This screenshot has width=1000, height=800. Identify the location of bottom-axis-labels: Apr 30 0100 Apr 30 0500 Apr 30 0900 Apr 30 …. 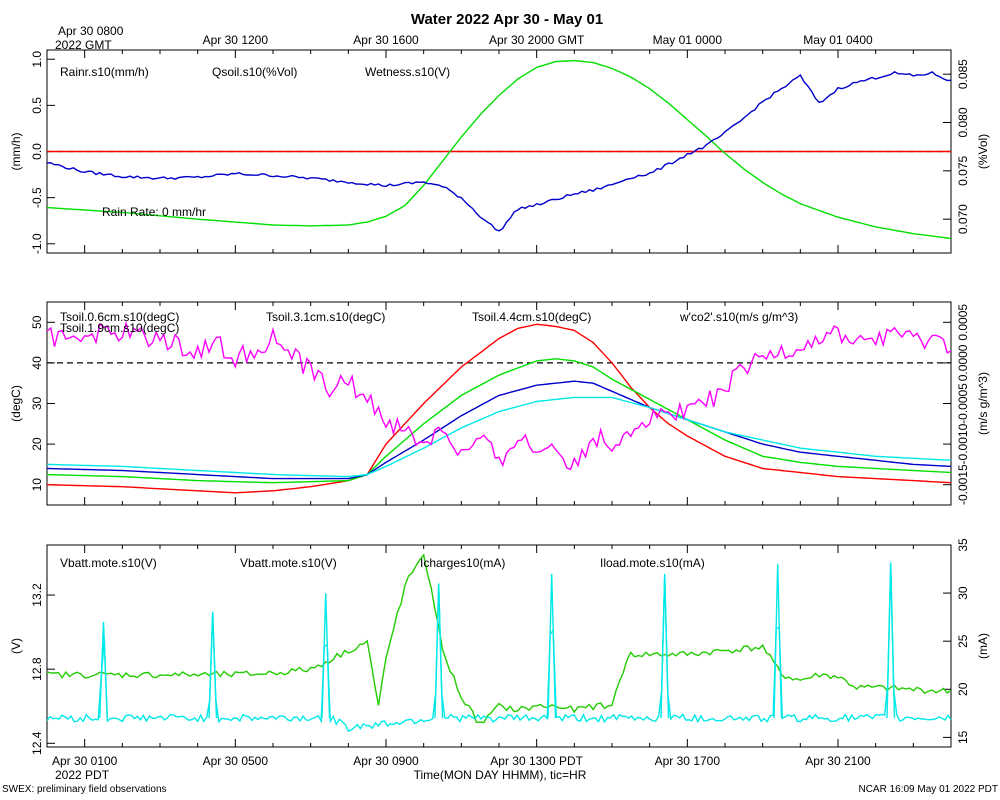
(461, 761).